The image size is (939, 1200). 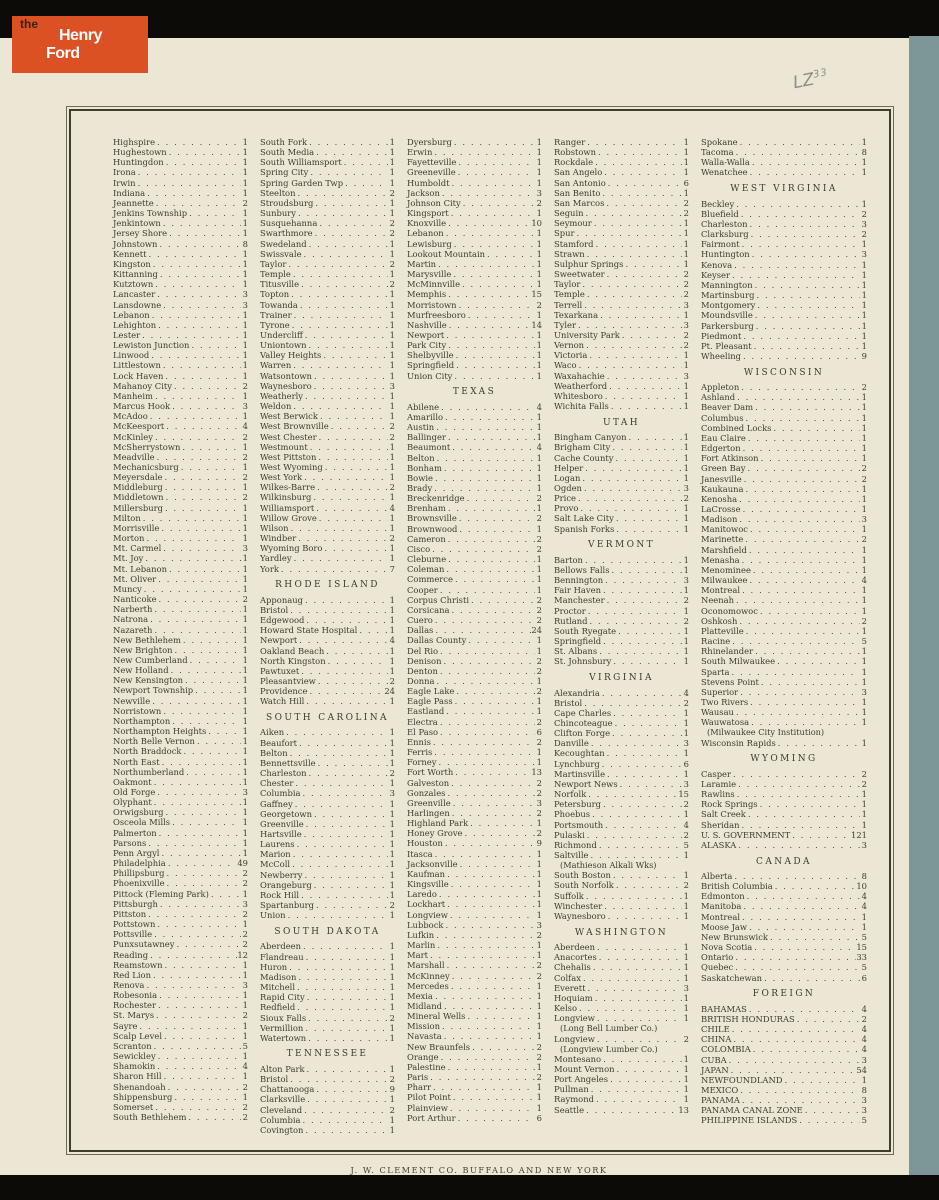 What do you see at coordinates (474, 447) in the screenshot?
I see `list-entry: Beaumont4` at bounding box center [474, 447].